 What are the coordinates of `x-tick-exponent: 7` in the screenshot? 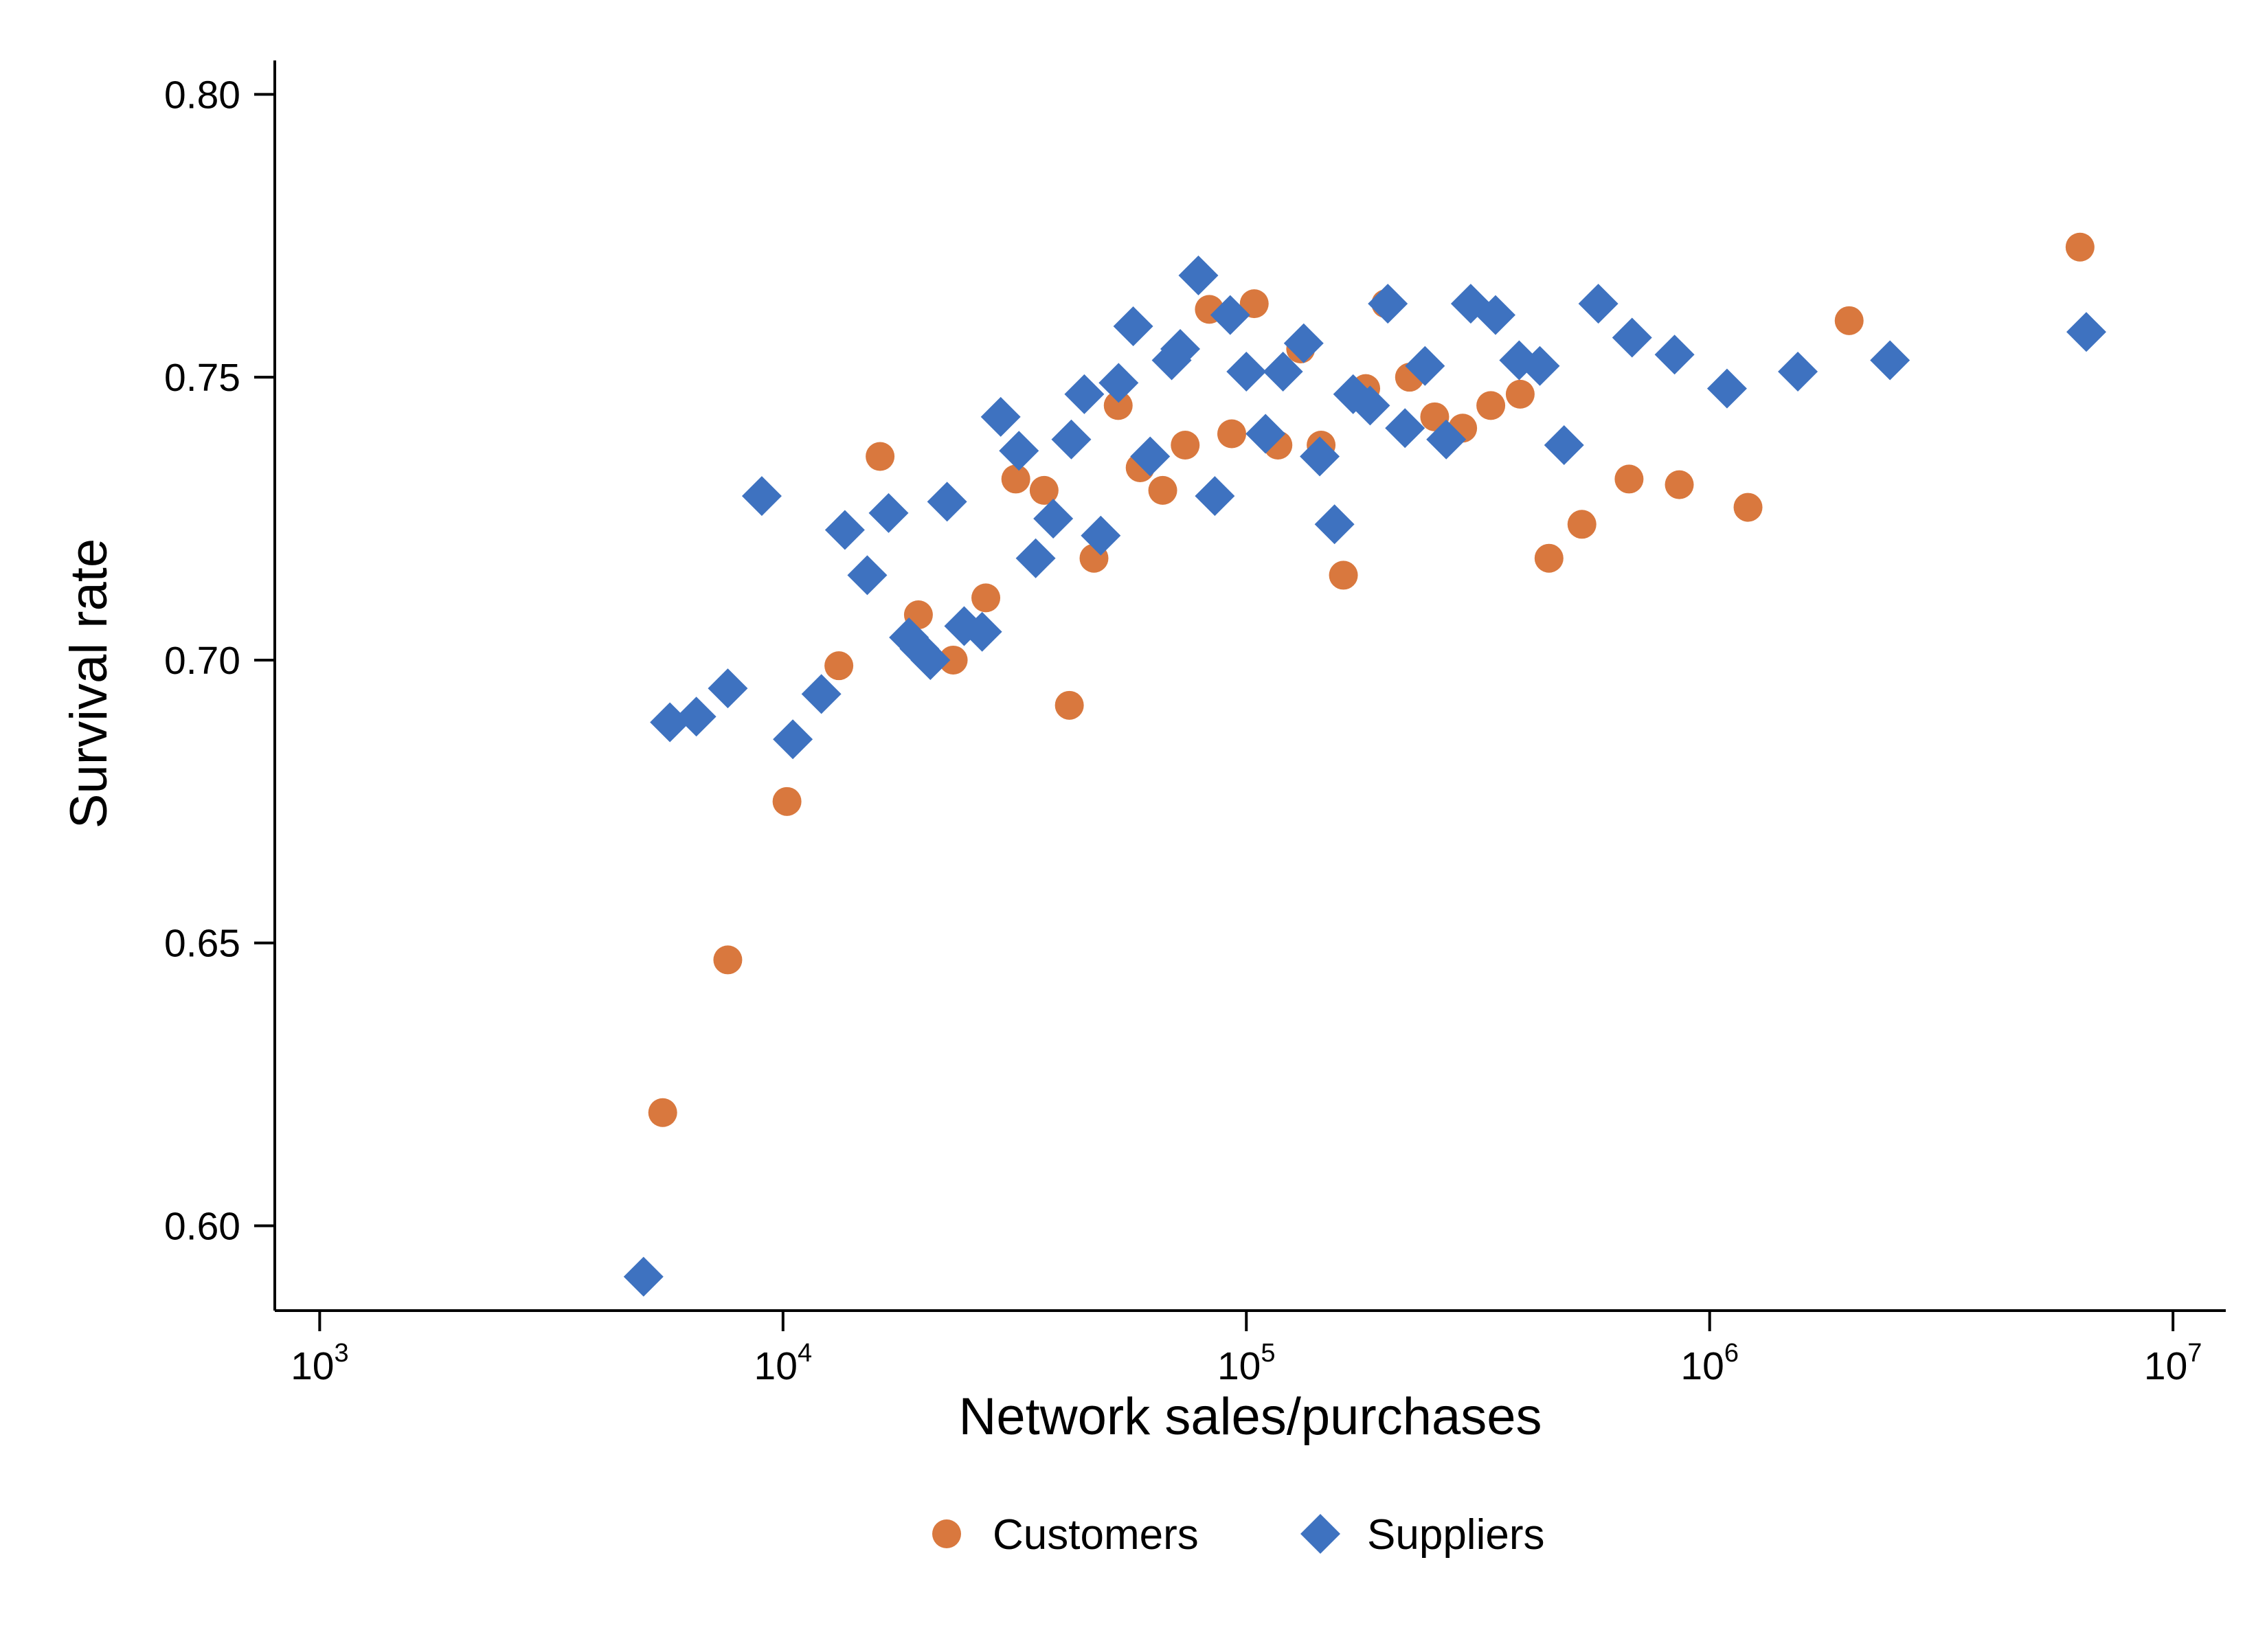 It's located at (2194, 1353).